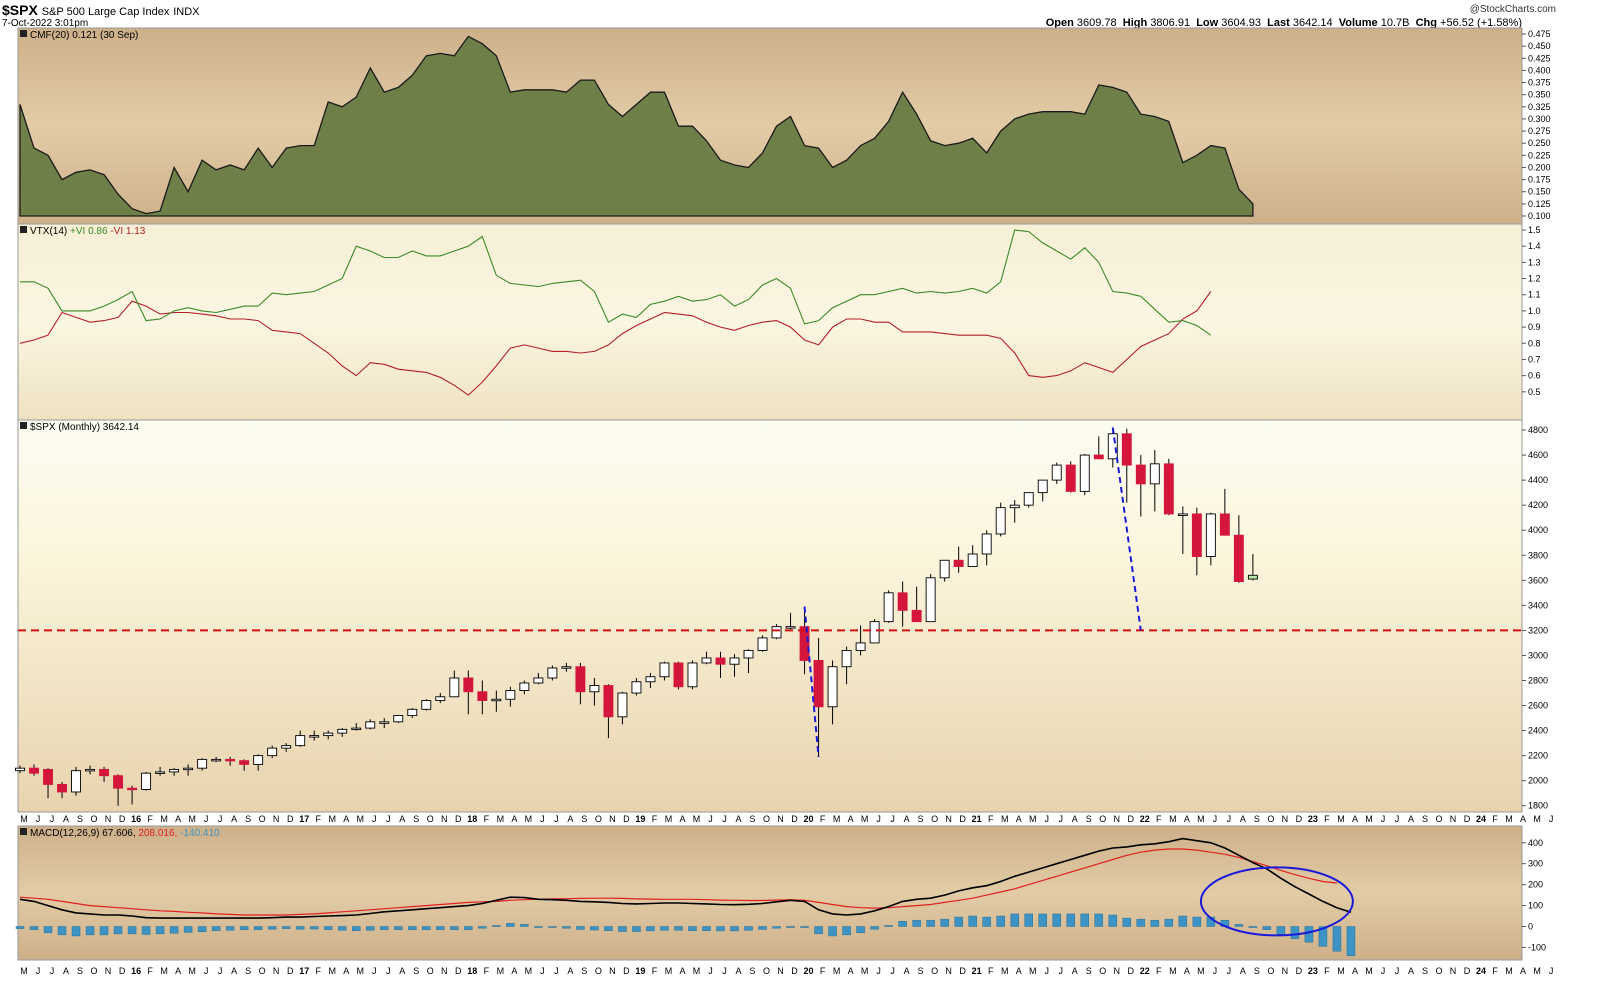 This screenshot has width=1600, height=1000. Describe the element at coordinates (1425, 971) in the screenshot. I see `month-axis-bottom-label: S` at that location.